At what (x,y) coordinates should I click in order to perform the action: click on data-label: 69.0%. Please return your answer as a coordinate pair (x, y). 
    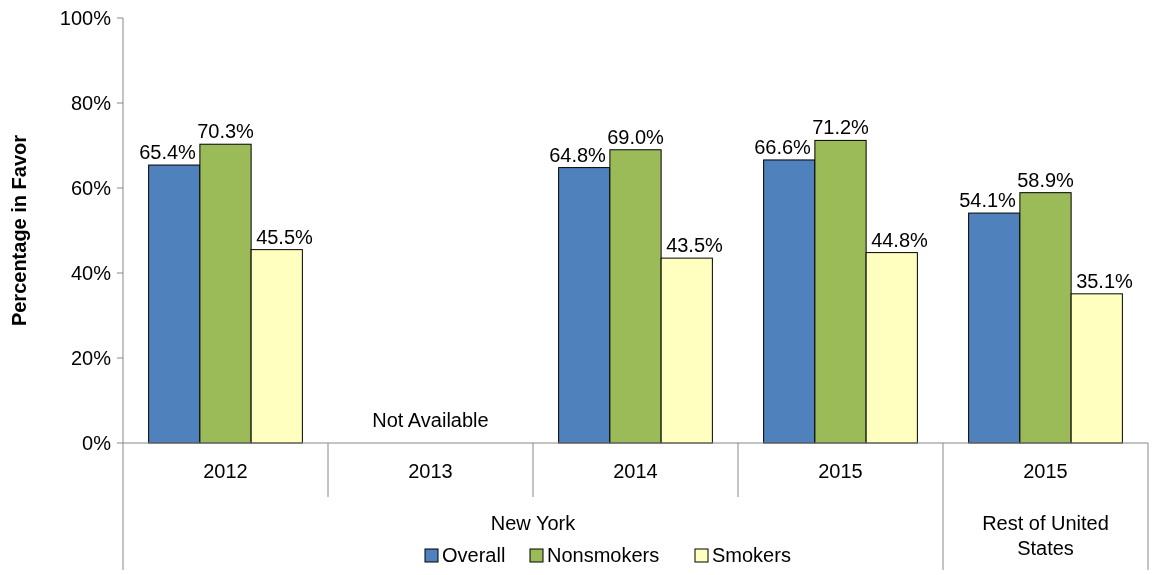
    Looking at the image, I should click on (636, 136).